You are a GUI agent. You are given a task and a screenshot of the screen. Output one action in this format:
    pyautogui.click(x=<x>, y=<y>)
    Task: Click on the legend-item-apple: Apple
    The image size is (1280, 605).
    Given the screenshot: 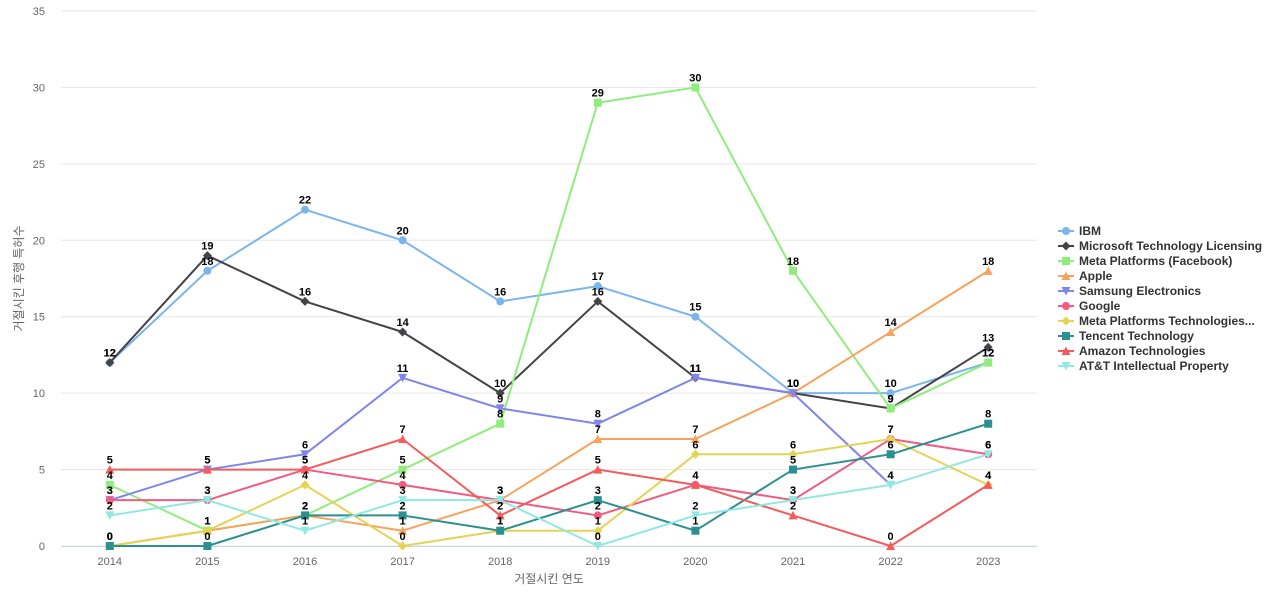 What is the action you would take?
    pyautogui.click(x=1085, y=276)
    